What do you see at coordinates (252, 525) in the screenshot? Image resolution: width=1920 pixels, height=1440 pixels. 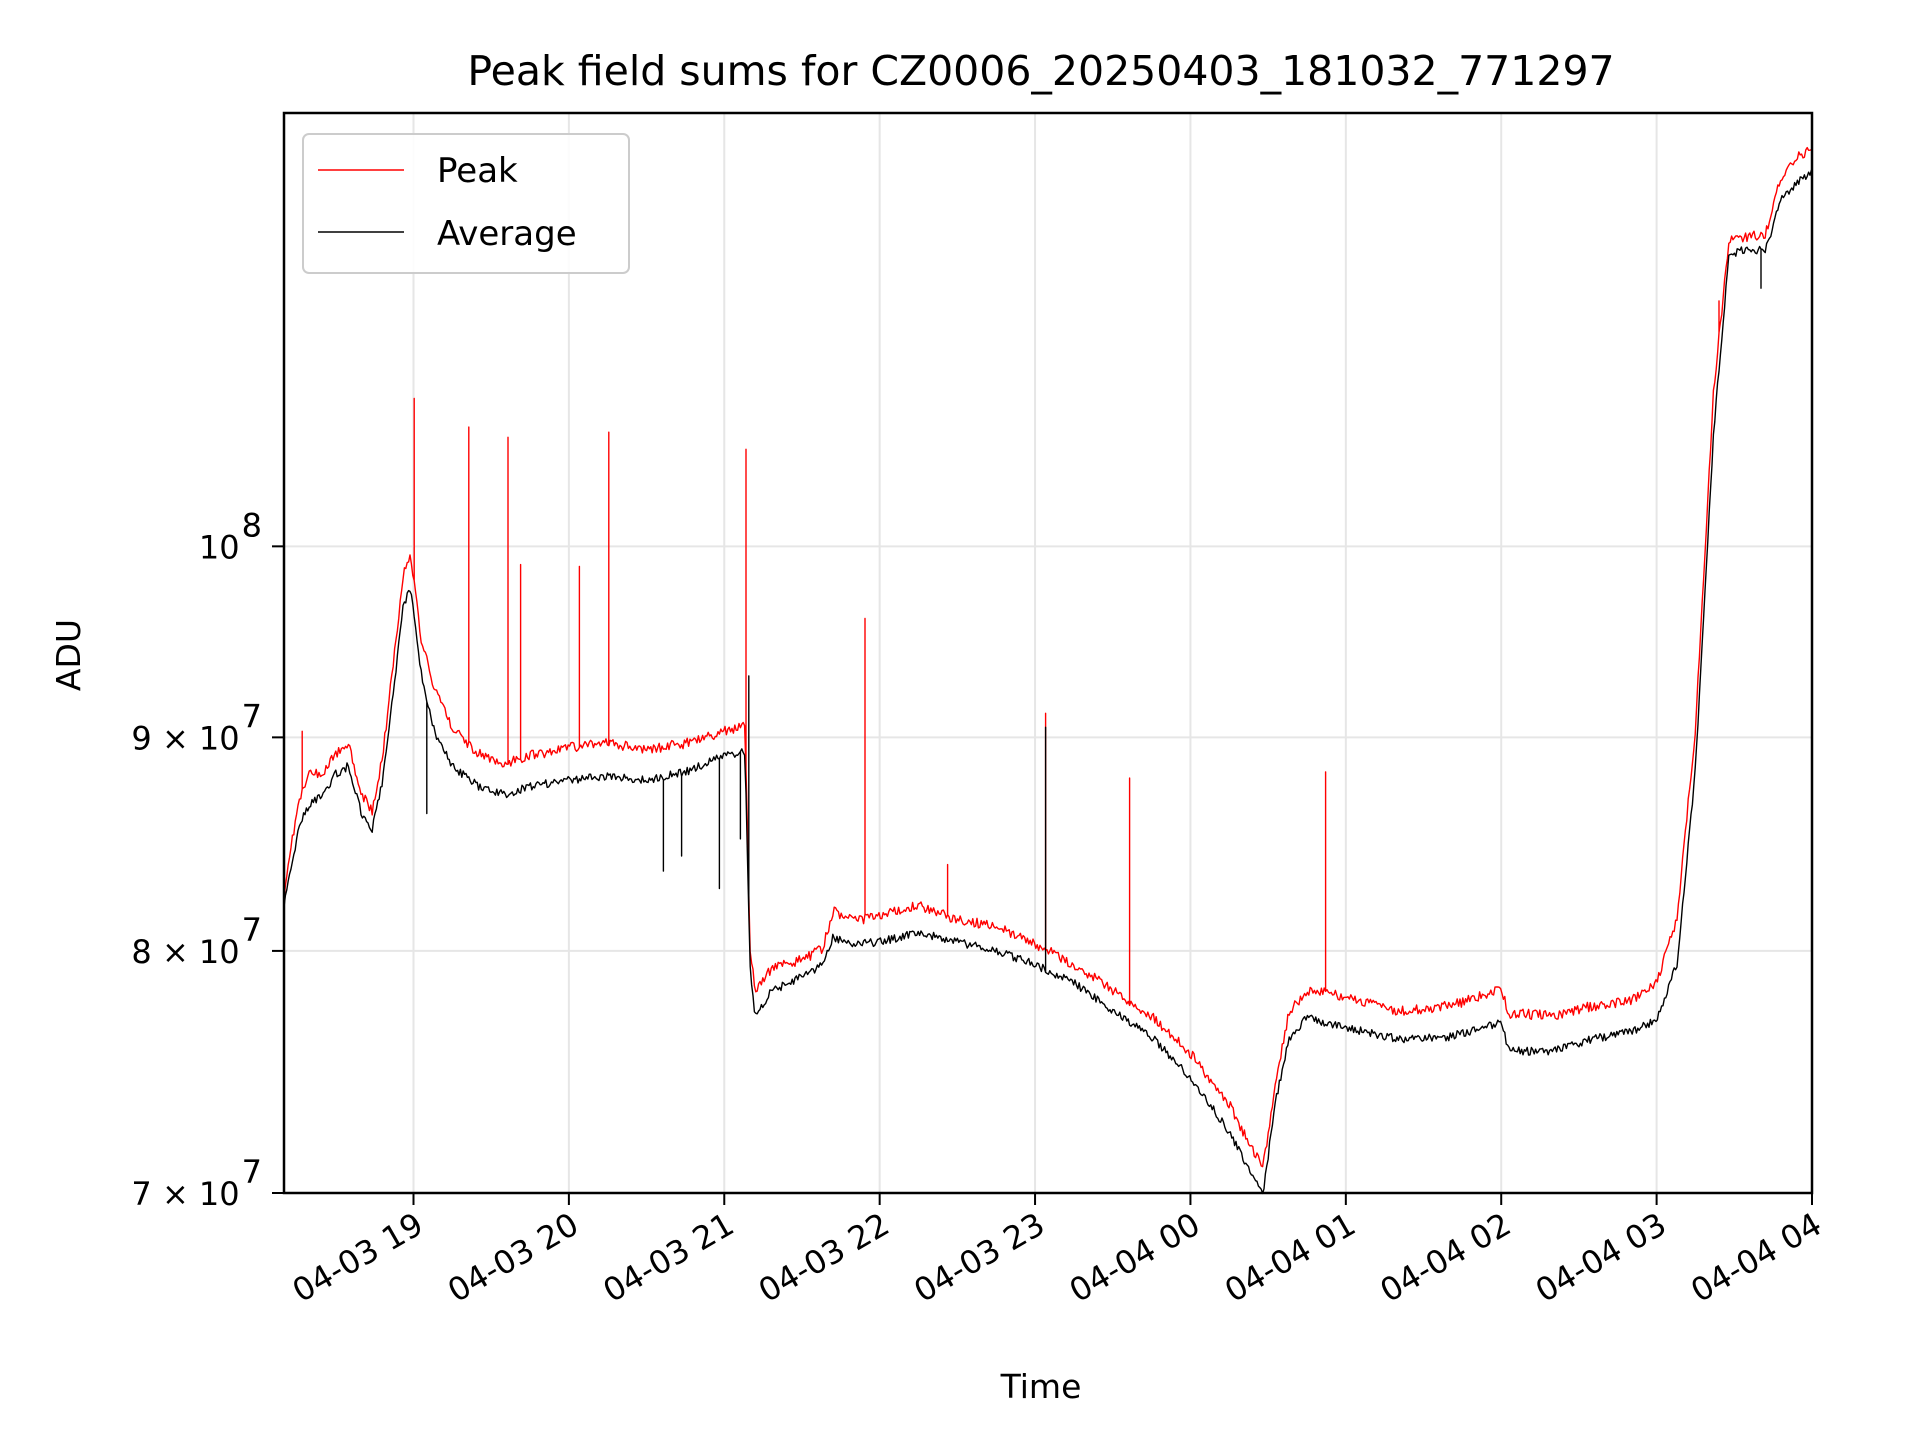 I see `y-tick-exponent: 8` at bounding box center [252, 525].